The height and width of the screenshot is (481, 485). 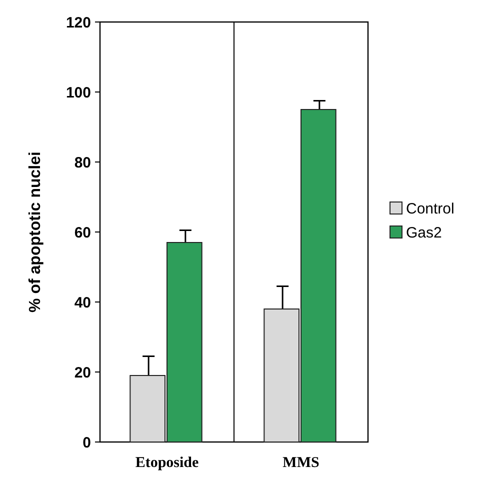 I want to click on y-tick-label: 60, so click(x=82, y=233).